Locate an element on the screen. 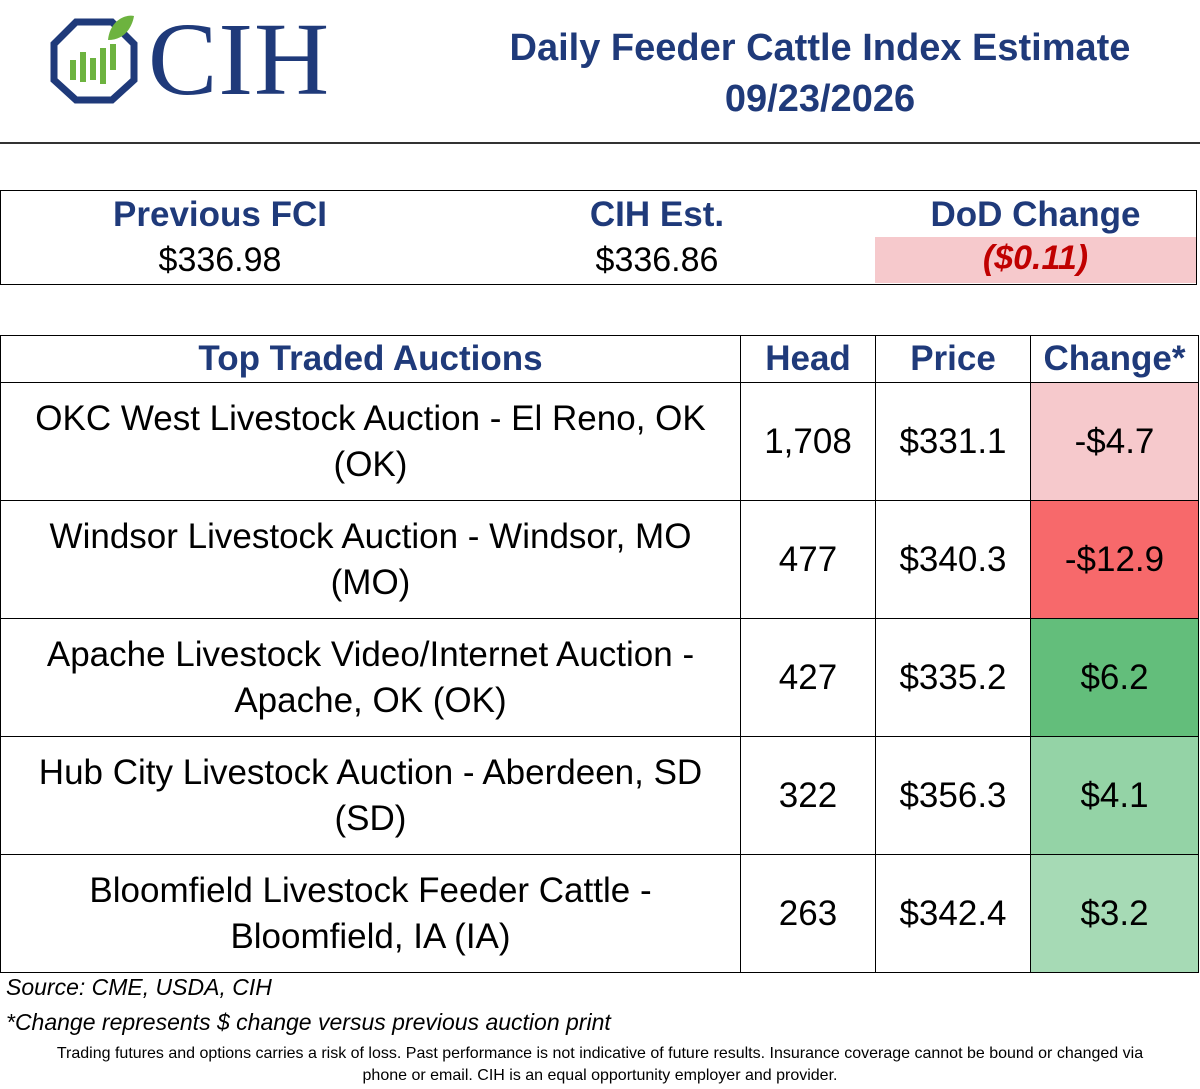 Image resolution: width=1200 pixels, height=1089 pixels. summary-label: DoD Change is located at coordinates (1035, 214).